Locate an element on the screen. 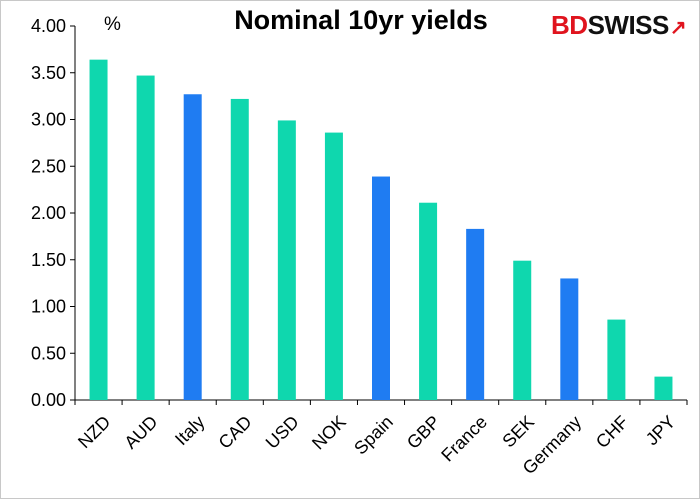 This screenshot has height=499, width=700. bar-italy is located at coordinates (192, 247).